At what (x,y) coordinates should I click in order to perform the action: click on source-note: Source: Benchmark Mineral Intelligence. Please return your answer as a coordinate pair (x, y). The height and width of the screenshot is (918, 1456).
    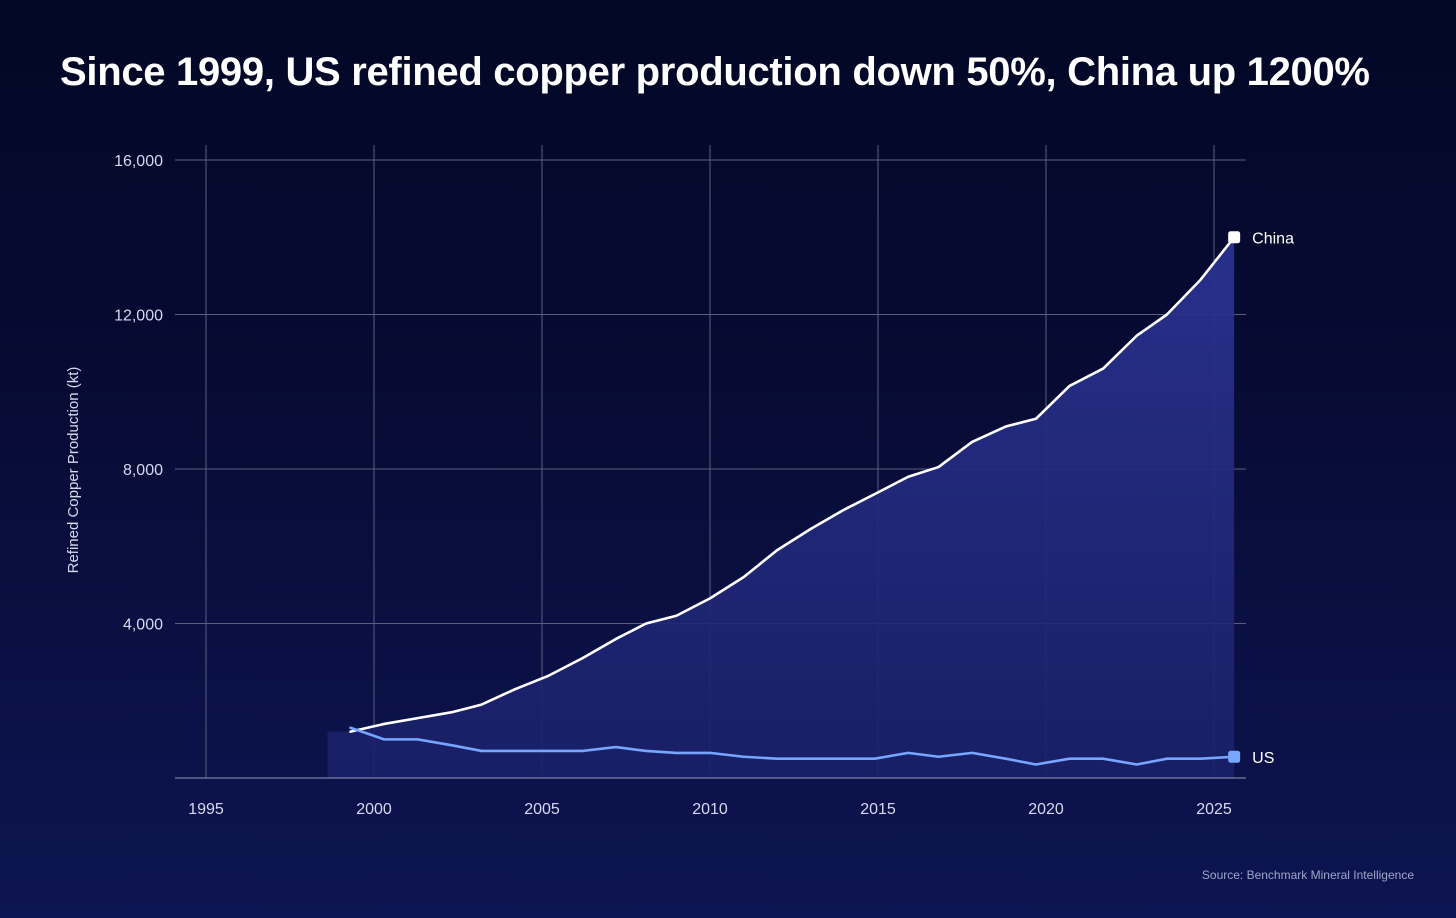
    Looking at the image, I should click on (1307, 875).